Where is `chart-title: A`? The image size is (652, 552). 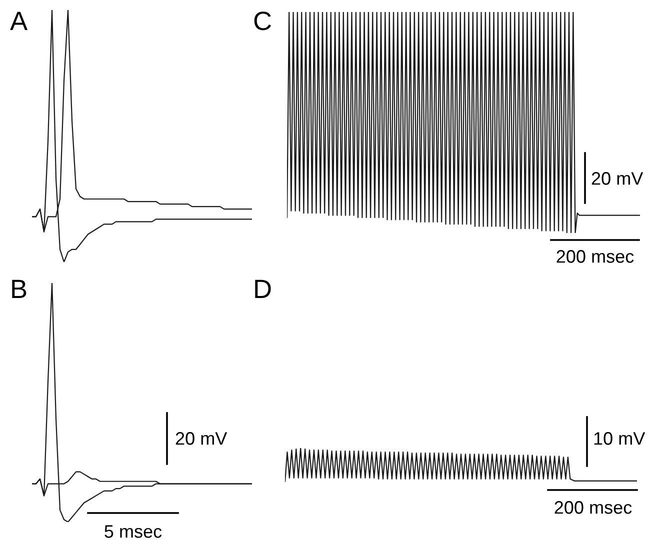
chart-title: A is located at coordinates (19, 21).